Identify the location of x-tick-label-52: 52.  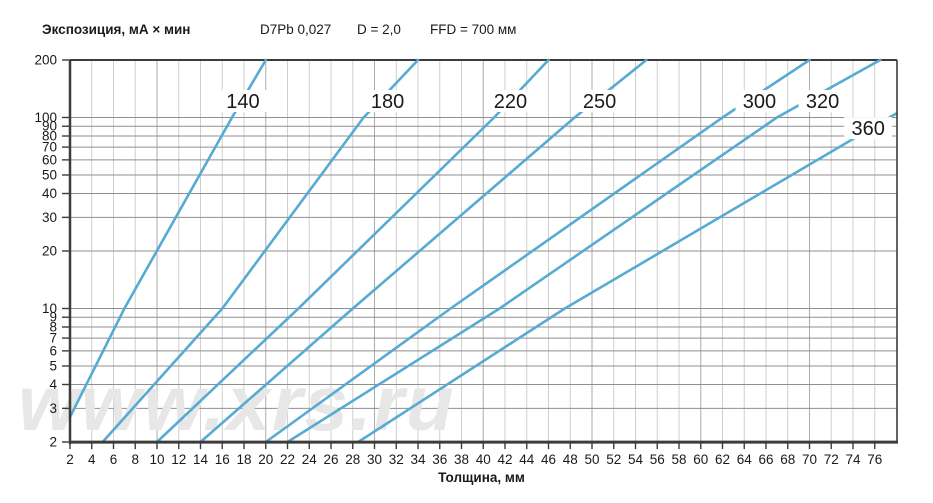
(613, 459).